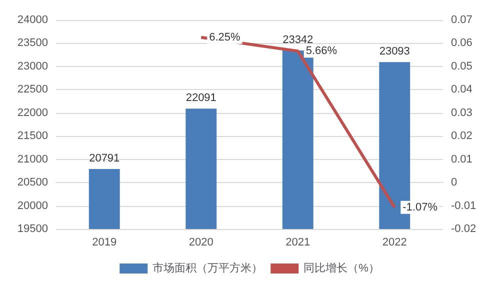 The image size is (499, 289). What do you see at coordinates (32, 136) in the screenshot?
I see `y-tick-label: 21500` at bounding box center [32, 136].